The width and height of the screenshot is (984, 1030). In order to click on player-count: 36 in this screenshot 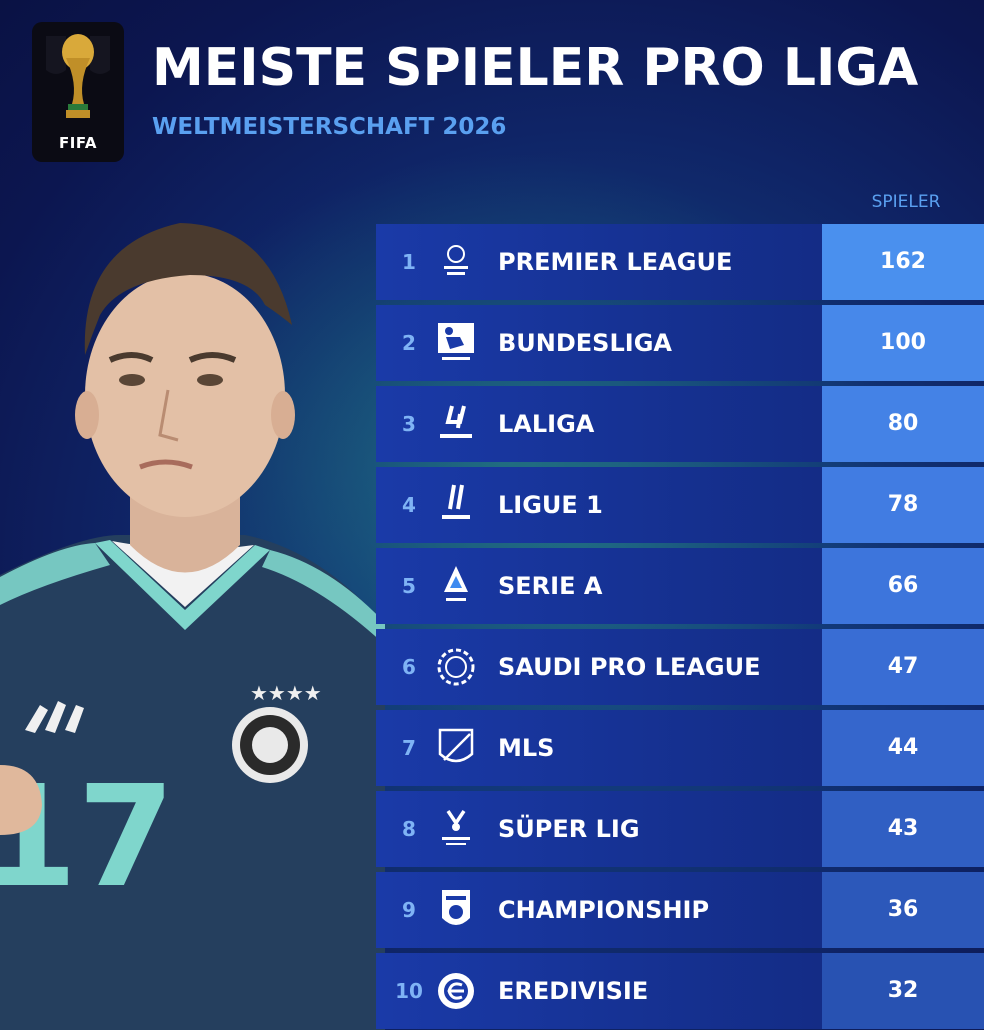, I will do `click(903, 909)`.